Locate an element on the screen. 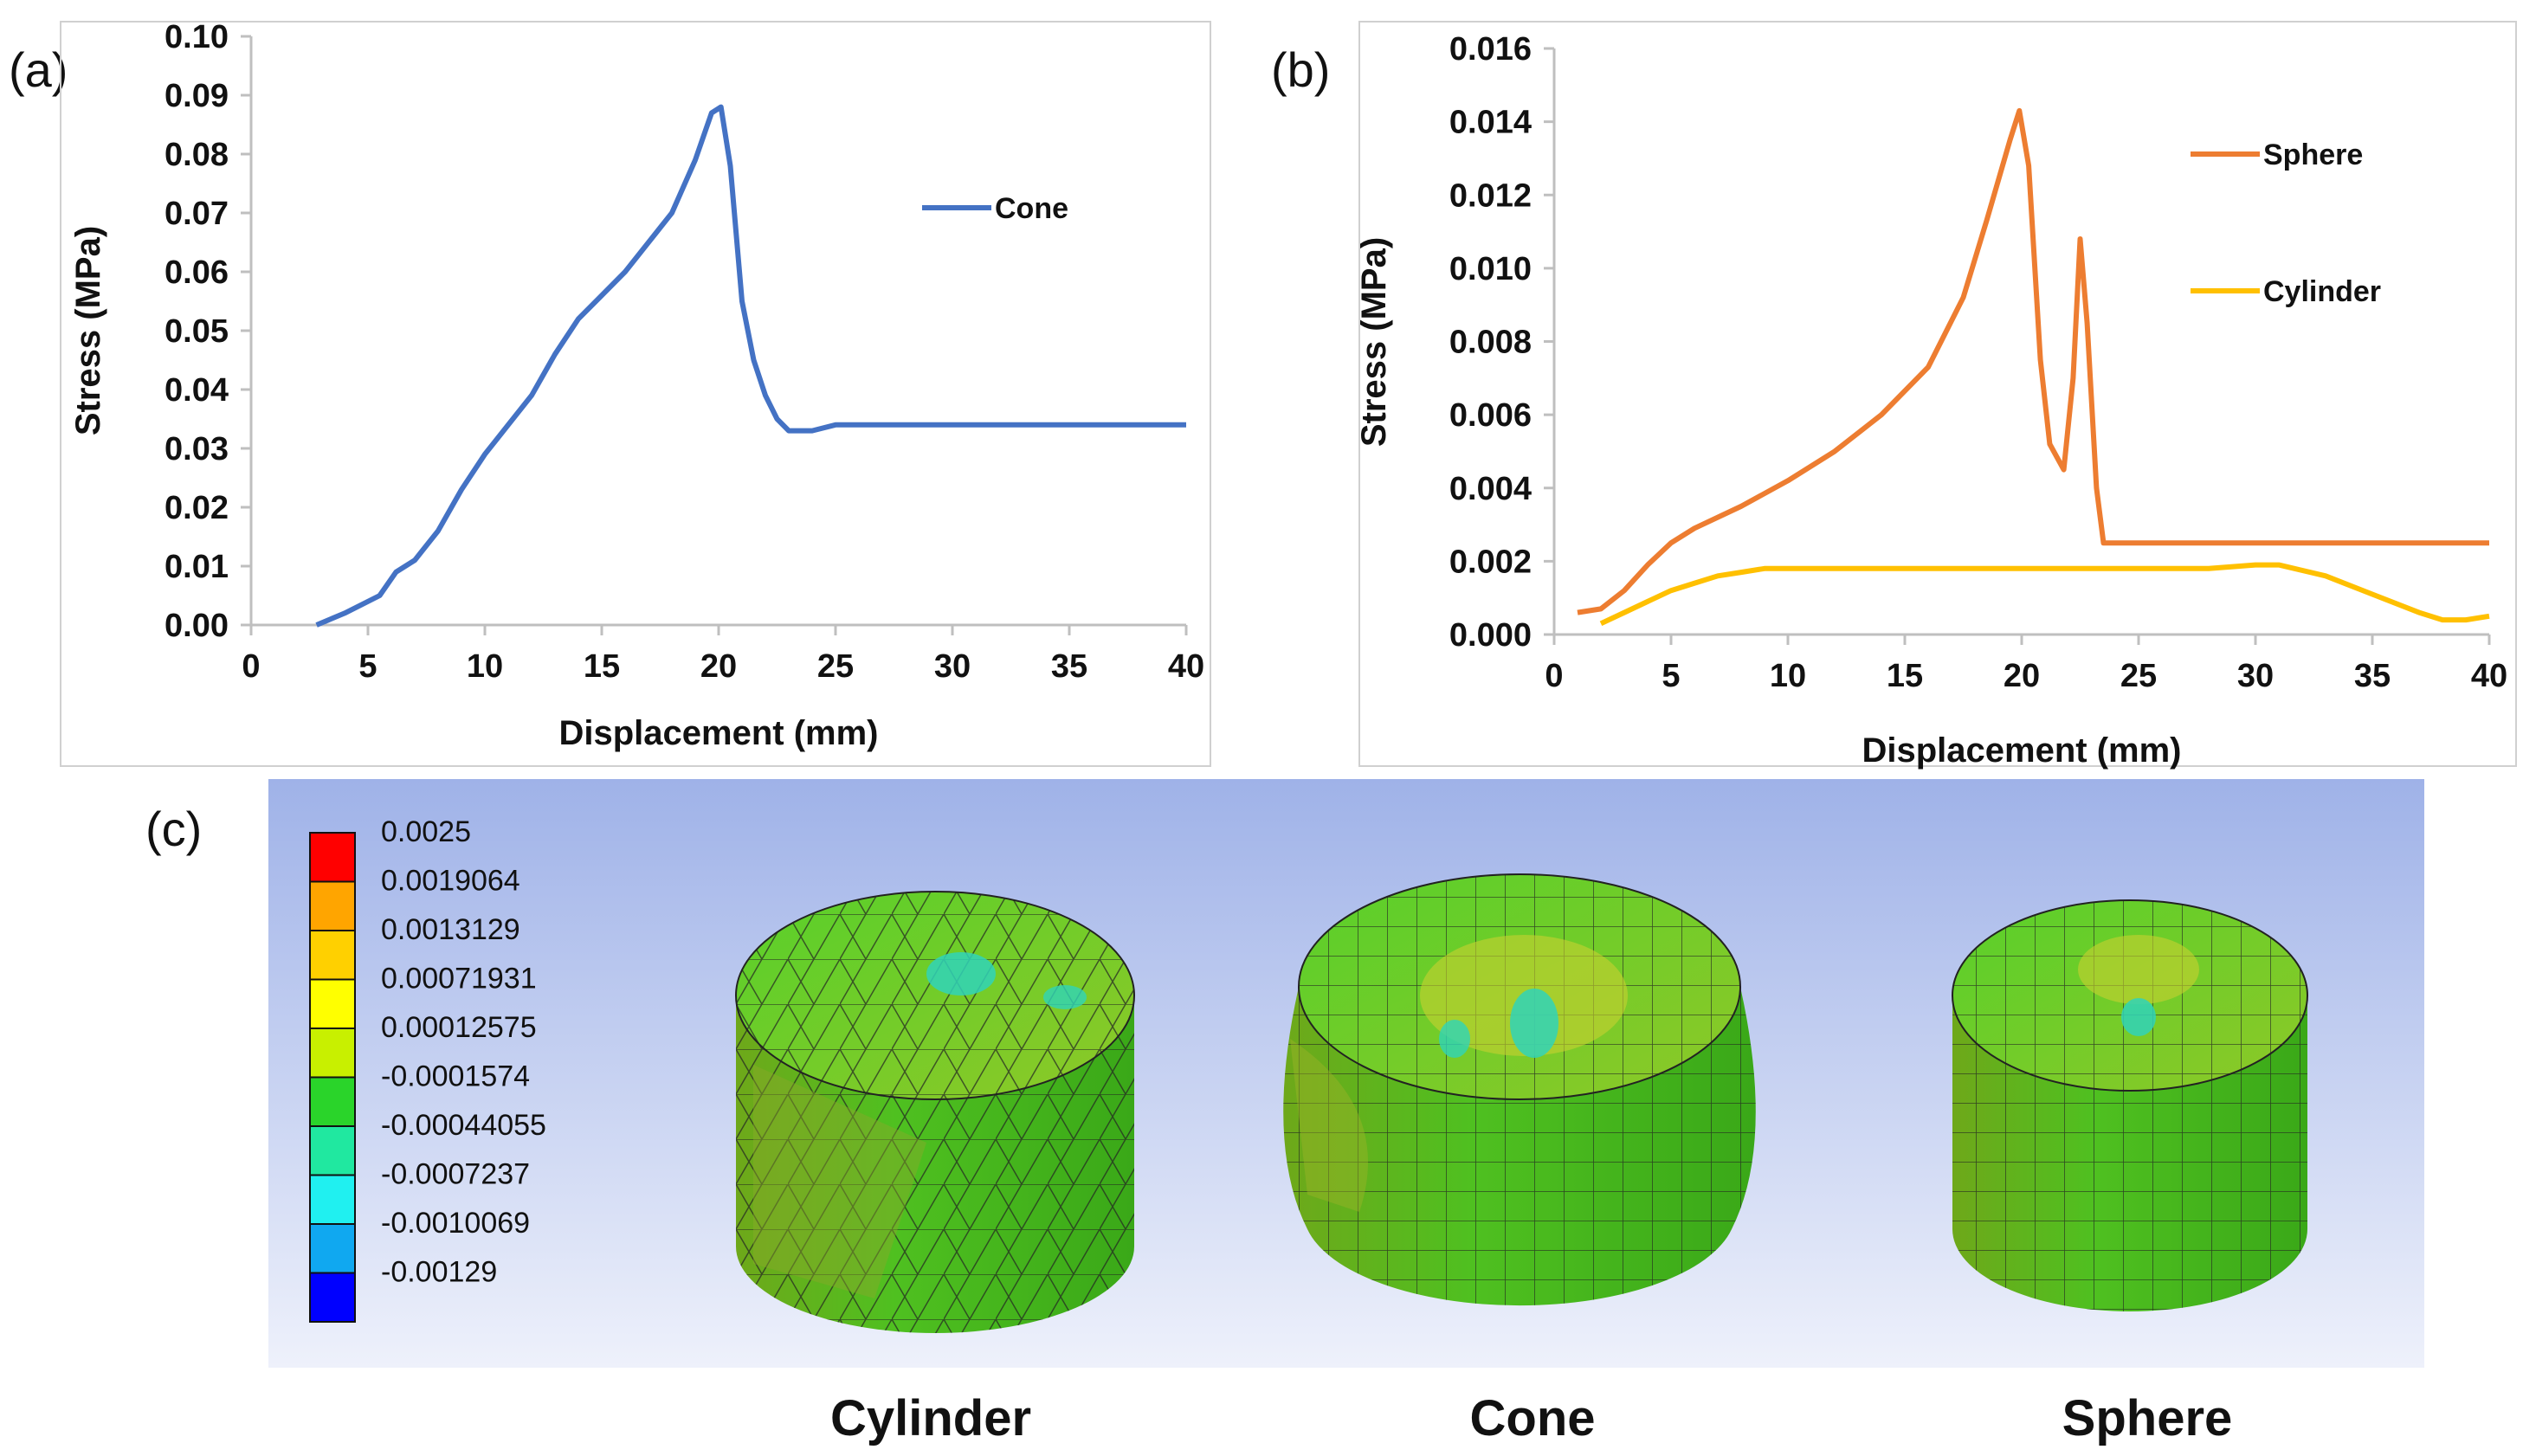 The height and width of the screenshot is (1456, 2523). chart-b-x-tick-label: 5 is located at coordinates (1671, 676).